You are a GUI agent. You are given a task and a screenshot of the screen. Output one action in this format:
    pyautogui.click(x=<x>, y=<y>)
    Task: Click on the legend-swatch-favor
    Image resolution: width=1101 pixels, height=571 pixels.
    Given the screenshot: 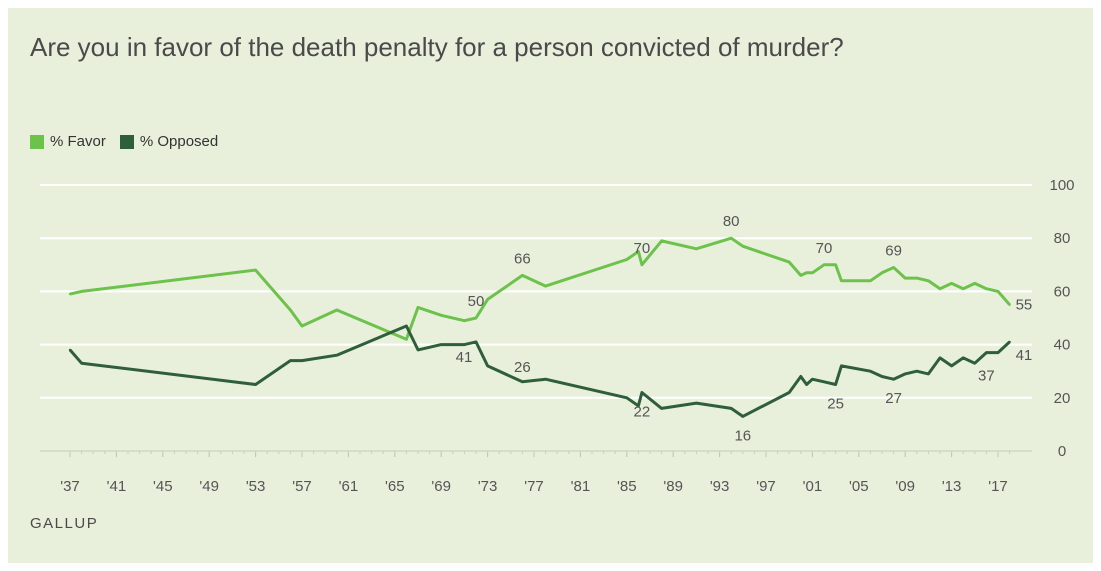 What is the action you would take?
    pyautogui.click(x=37, y=141)
    